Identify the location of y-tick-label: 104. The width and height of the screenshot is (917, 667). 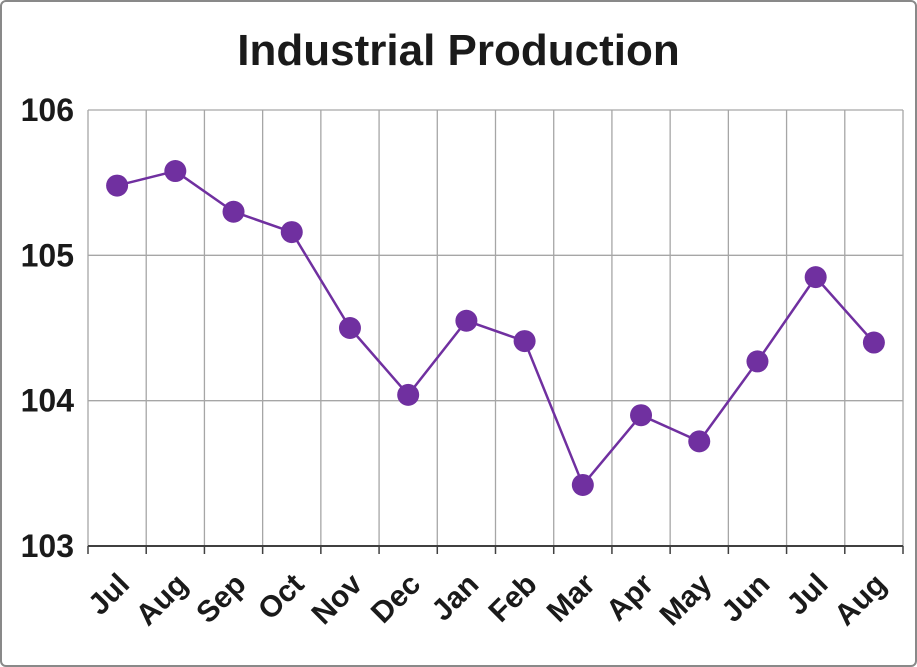
(48, 401).